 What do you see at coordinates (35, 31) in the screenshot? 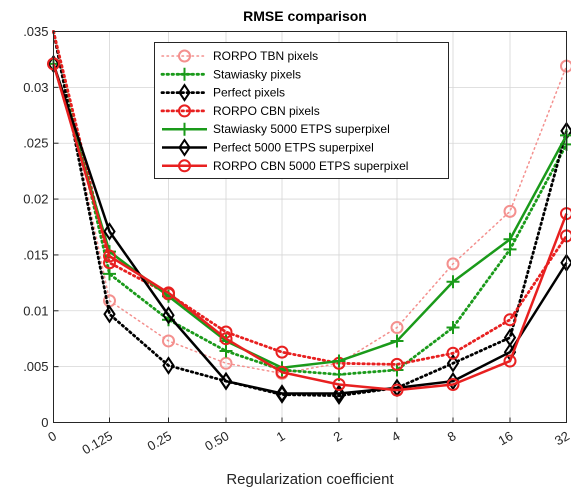
I see `y-tick-label: .035` at bounding box center [35, 31].